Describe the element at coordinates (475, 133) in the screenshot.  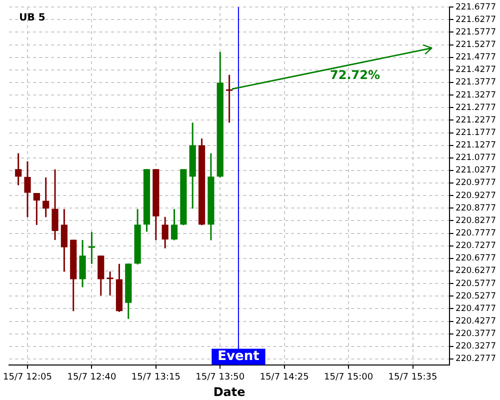
I see `y-tick-label: 221.1777` at that location.